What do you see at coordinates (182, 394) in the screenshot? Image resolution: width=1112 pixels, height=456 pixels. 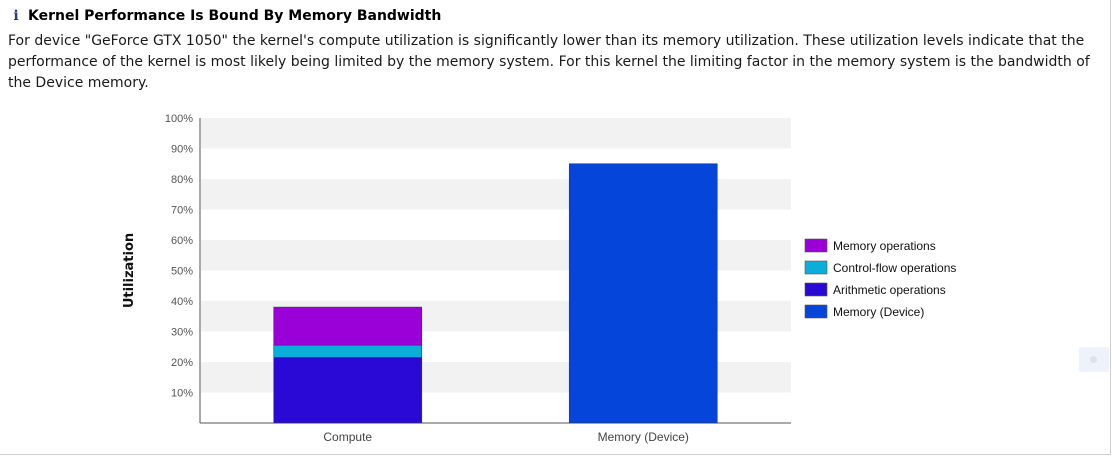 I see `y-tick-label: 10%` at bounding box center [182, 394].